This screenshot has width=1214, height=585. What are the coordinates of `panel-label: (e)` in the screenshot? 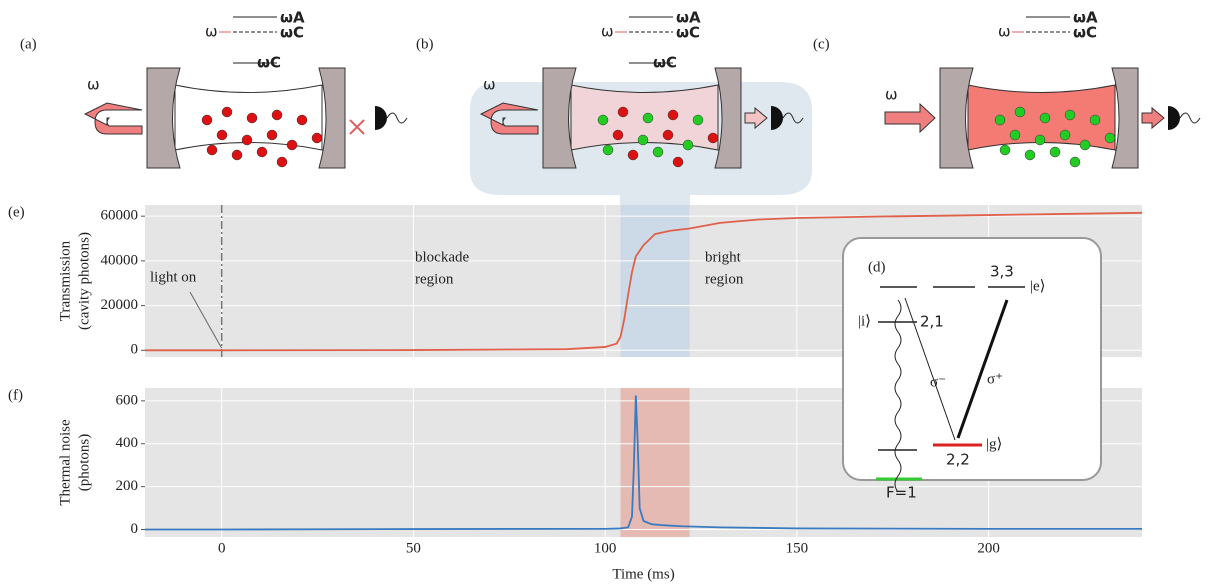 It's located at (16, 212).